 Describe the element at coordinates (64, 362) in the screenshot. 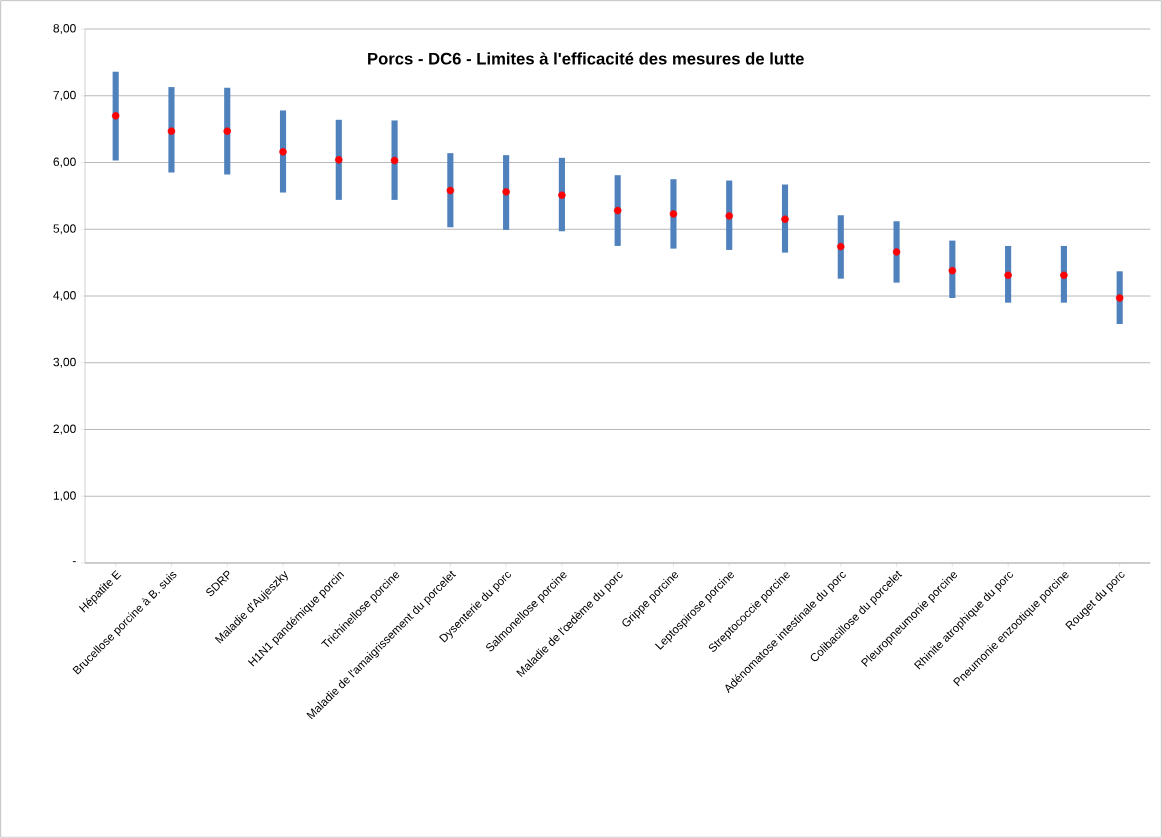

I see `y-tick-label: 3,00` at that location.